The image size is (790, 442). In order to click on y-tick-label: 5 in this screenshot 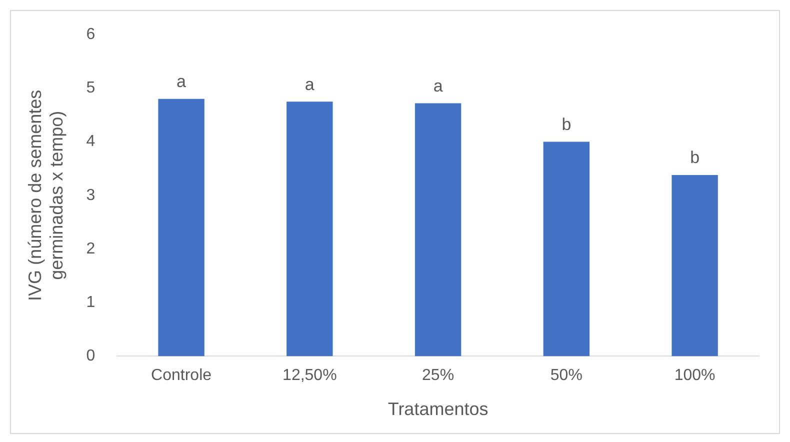, I will do `click(91, 88)`.